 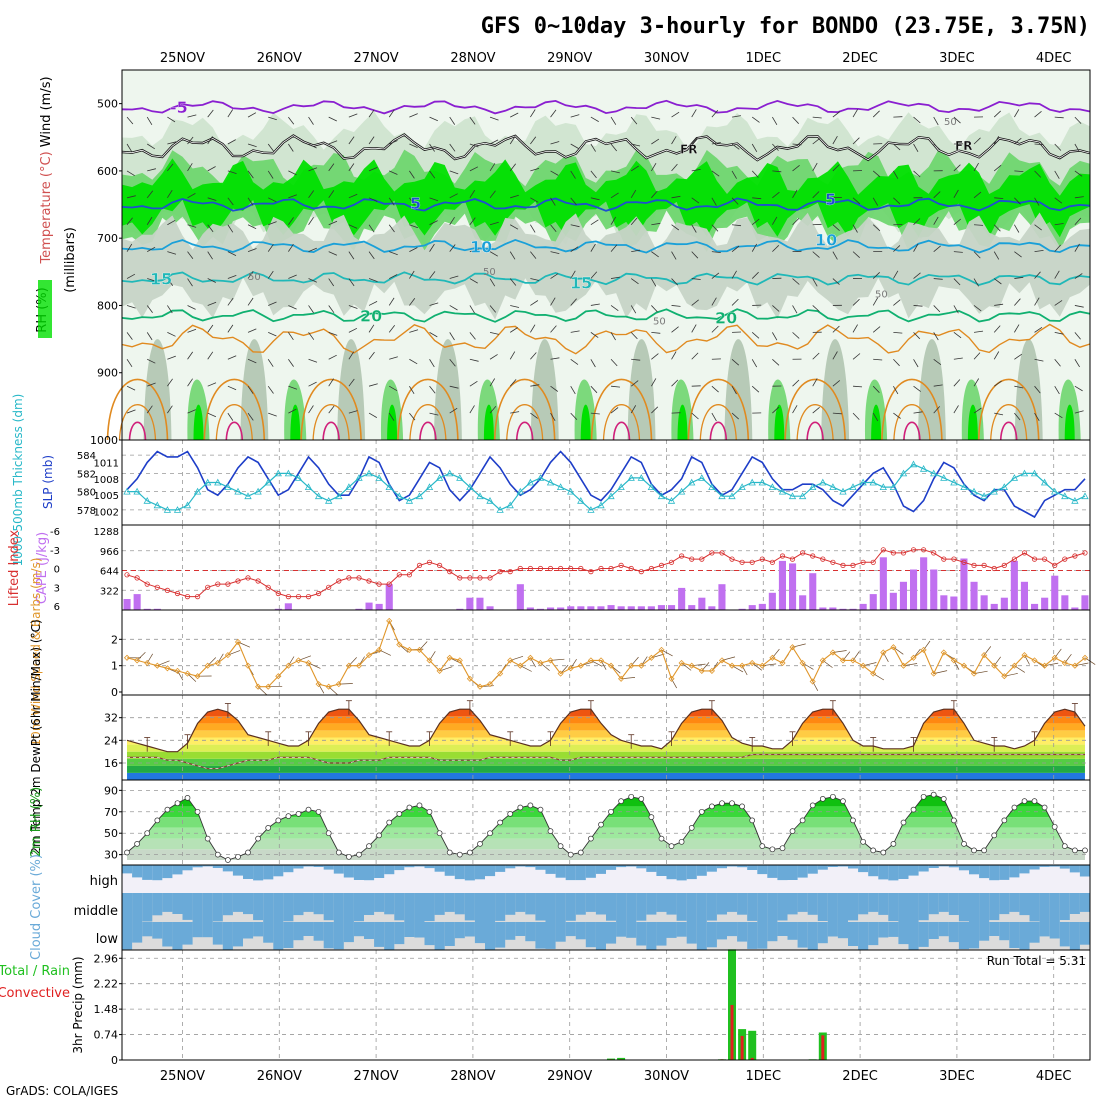 What do you see at coordinates (331, 431) in the screenshot?
I see `isotherm-30-loop` at bounding box center [331, 431].